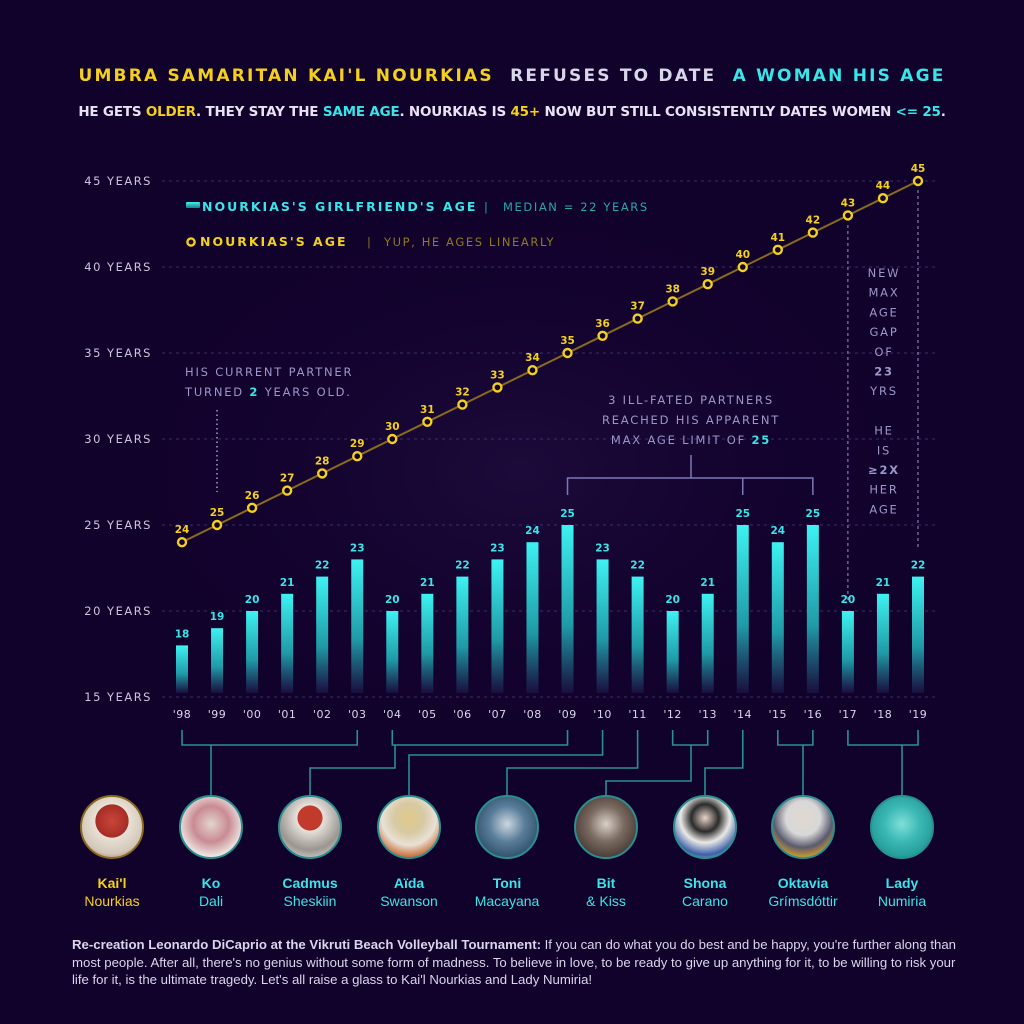  What do you see at coordinates (902, 883) in the screenshot?
I see `partner-first-name: Lady` at bounding box center [902, 883].